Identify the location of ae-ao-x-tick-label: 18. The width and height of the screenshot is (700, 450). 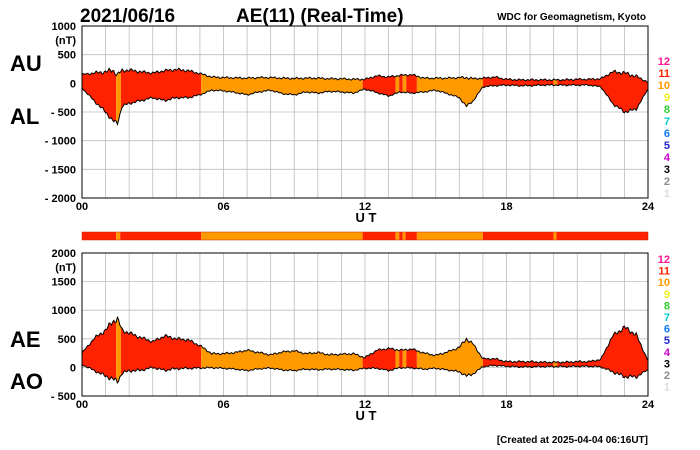
(506, 405).